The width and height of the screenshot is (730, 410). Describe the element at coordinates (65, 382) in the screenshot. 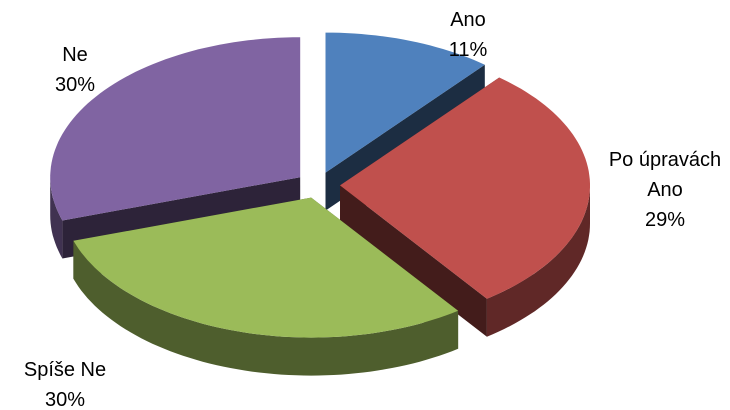

I see `data-label: Spíše Ne 30%` at that location.